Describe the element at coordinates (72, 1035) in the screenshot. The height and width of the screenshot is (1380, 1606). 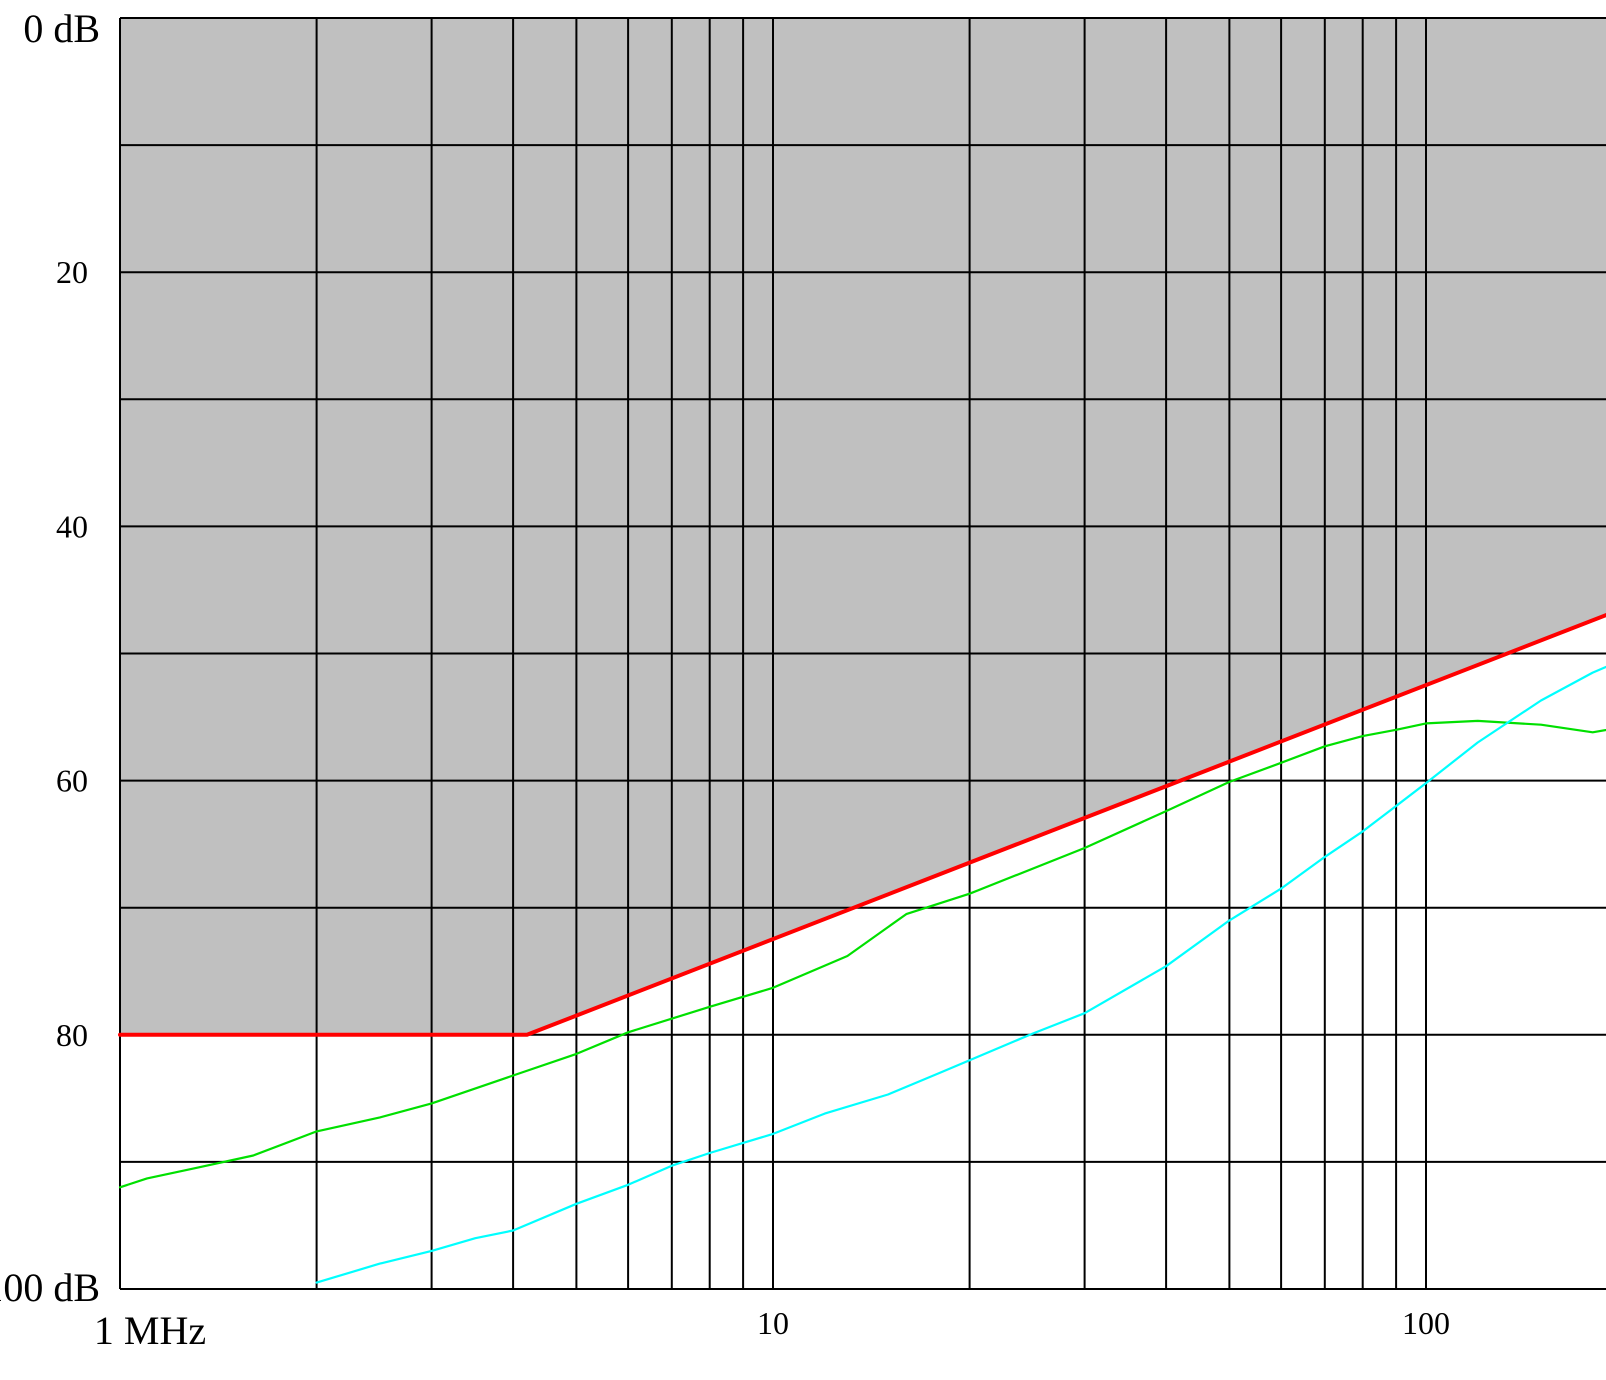
I see `y-tick-label: 80` at that location.